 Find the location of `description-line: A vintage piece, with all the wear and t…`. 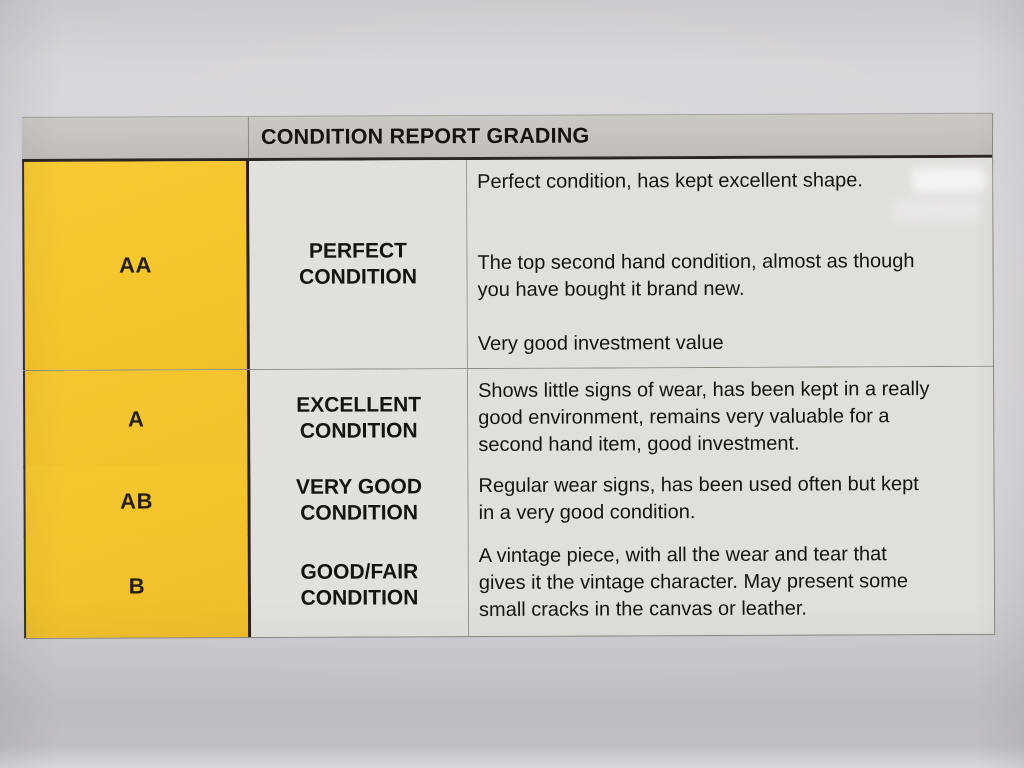

description-line: A vintage piece, with all the wear and t… is located at coordinates (682, 555).